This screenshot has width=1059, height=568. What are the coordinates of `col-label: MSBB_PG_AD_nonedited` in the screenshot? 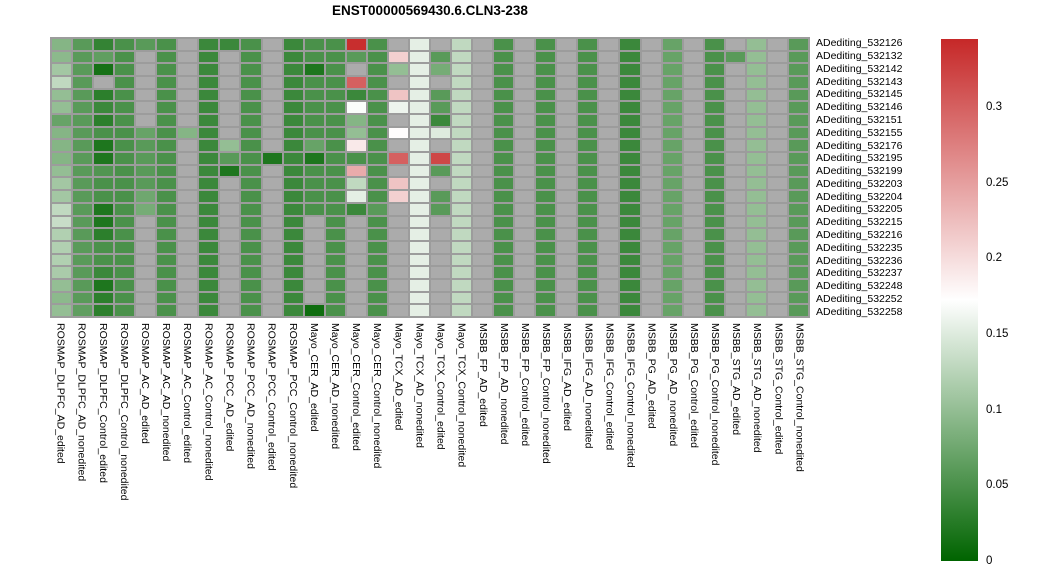 It's located at (672, 385).